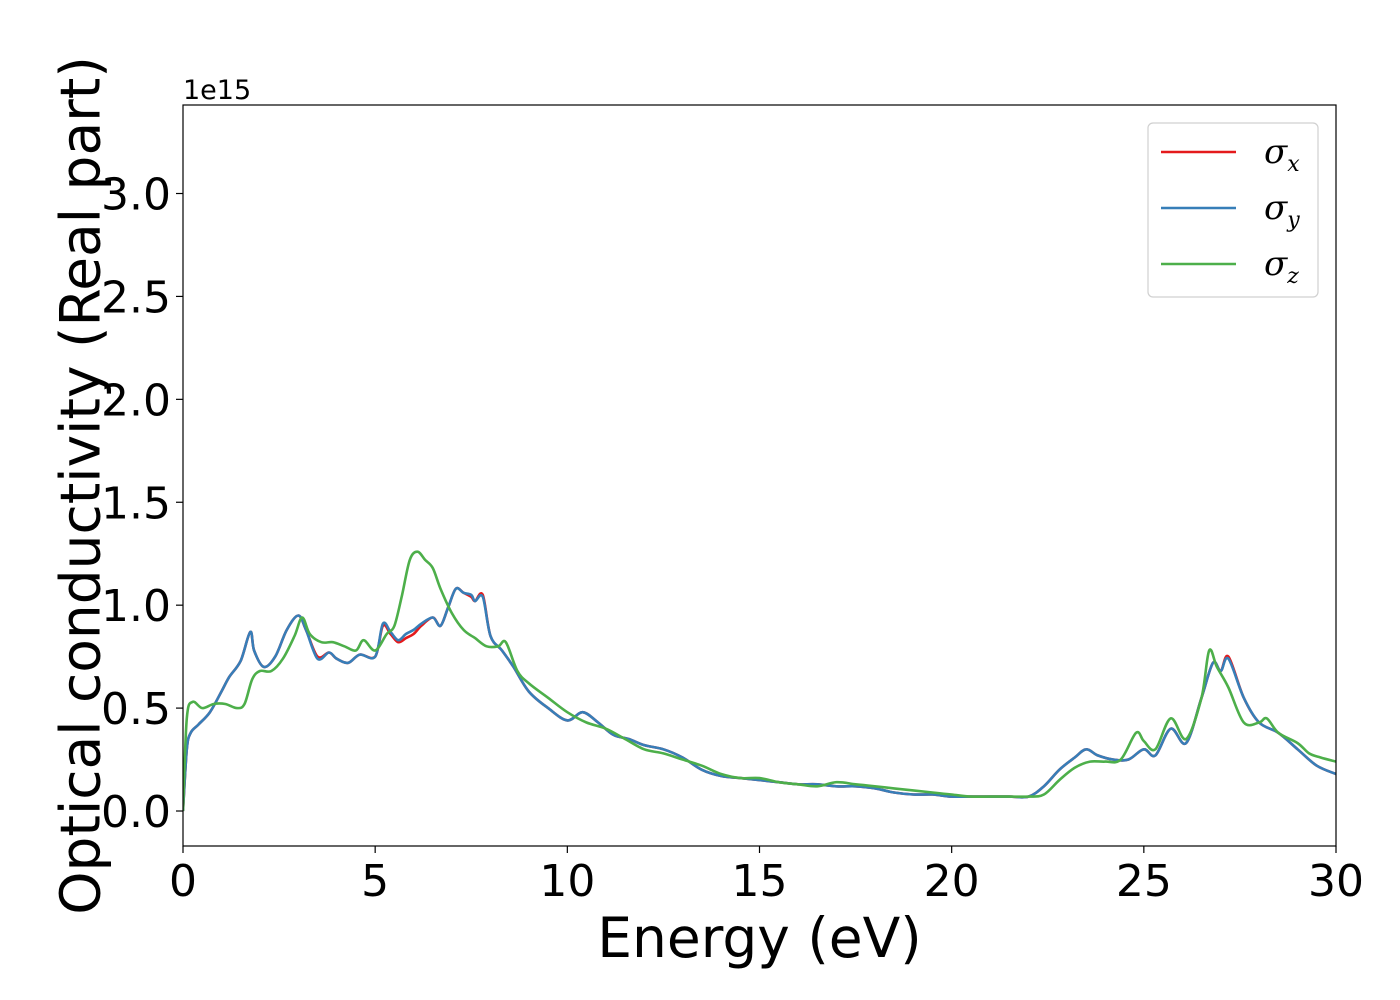 This screenshot has height=1000, width=1400. I want to click on legend-label-sigma-z: σz, so click(1281, 266).